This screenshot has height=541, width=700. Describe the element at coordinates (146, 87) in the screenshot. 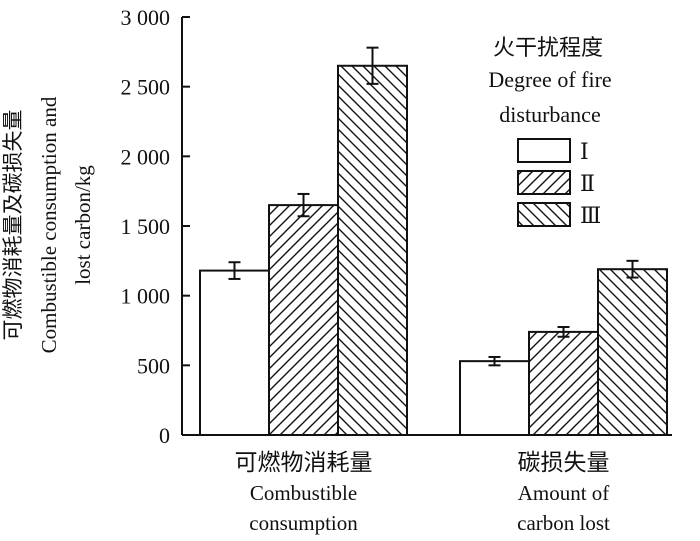

I see `y-tick-label: 2 500` at that location.